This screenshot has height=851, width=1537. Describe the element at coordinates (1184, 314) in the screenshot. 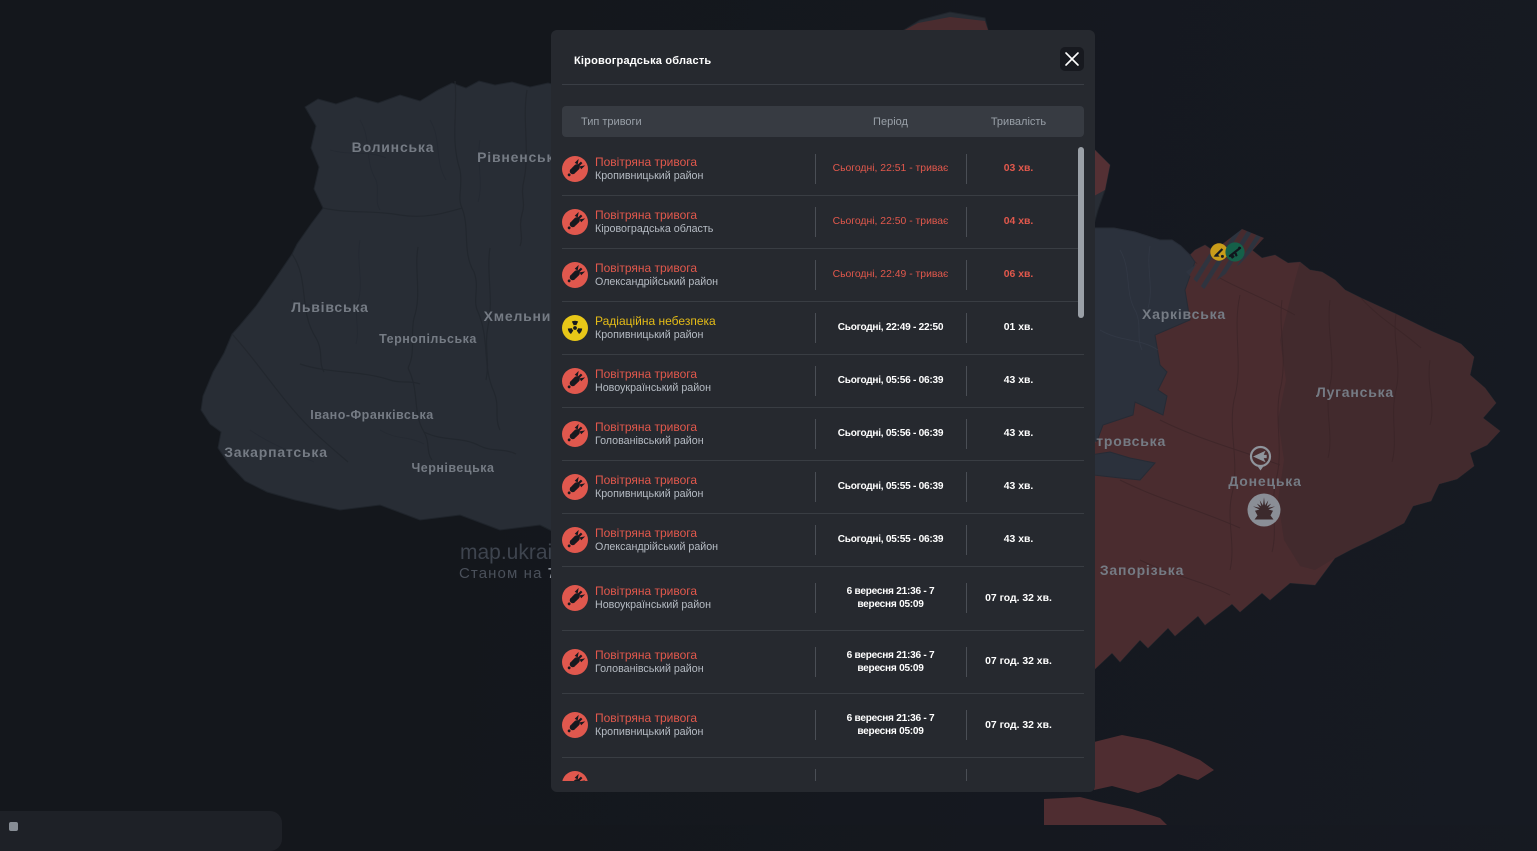

I see `svg-text: Харківська` at that location.